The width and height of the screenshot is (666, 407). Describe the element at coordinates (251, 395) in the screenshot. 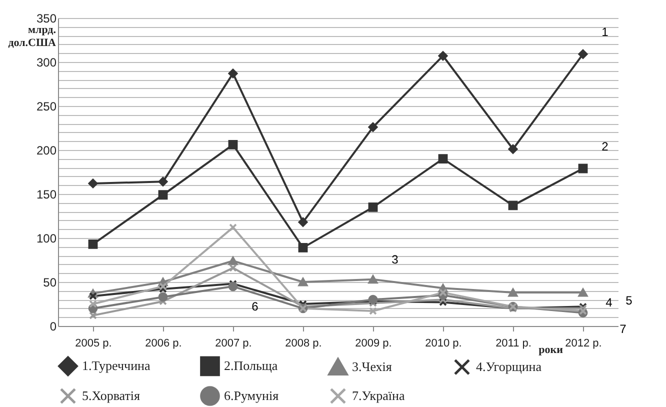

I see `legend-label: 6.Румунія` at that location.